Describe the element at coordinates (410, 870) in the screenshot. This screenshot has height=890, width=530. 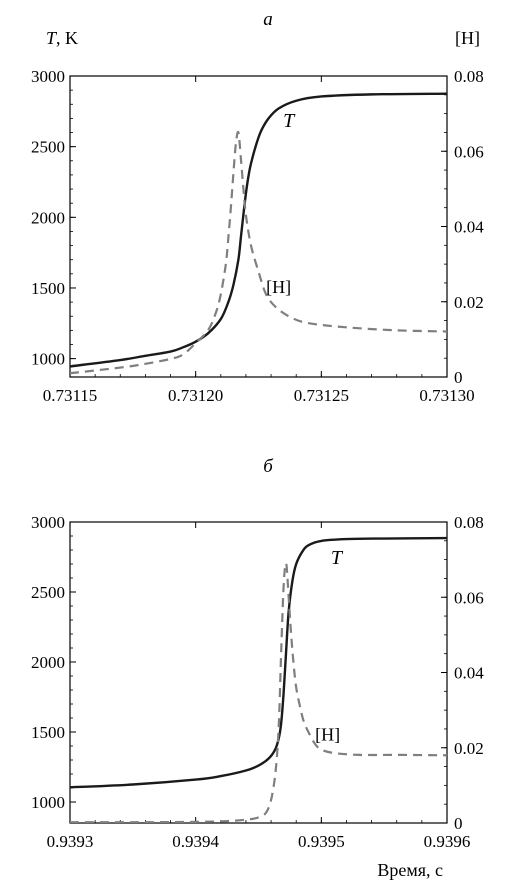
I see `x-axis-title: Время, с` at that location.